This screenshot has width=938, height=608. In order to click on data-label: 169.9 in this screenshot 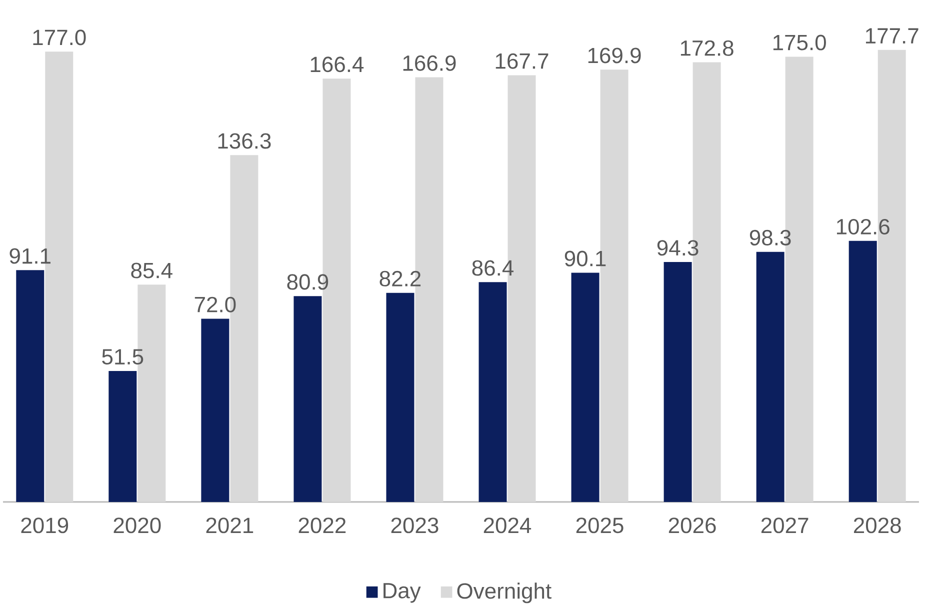, I will do `click(614, 56)`.